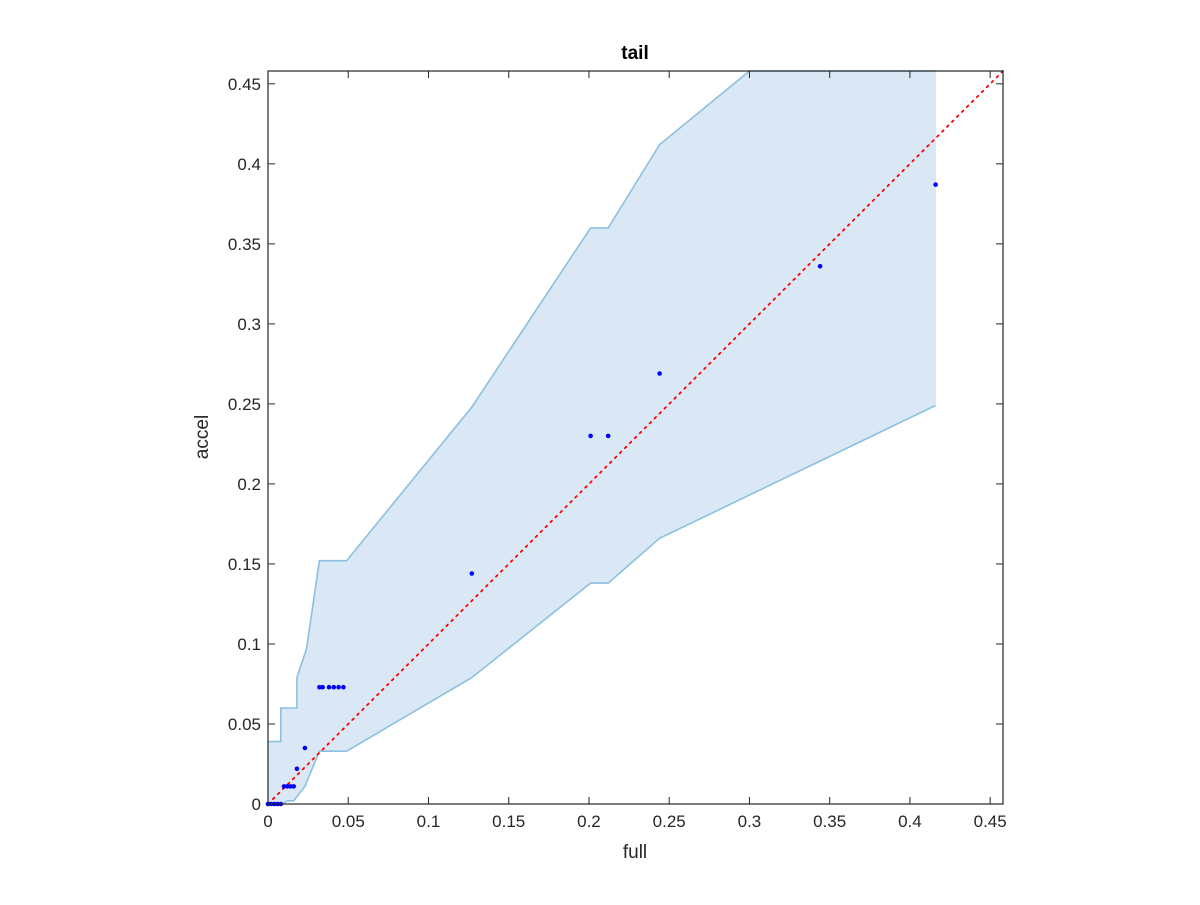  Describe the element at coordinates (829, 821) in the screenshot. I see `x-tick-label: 0.35` at that location.